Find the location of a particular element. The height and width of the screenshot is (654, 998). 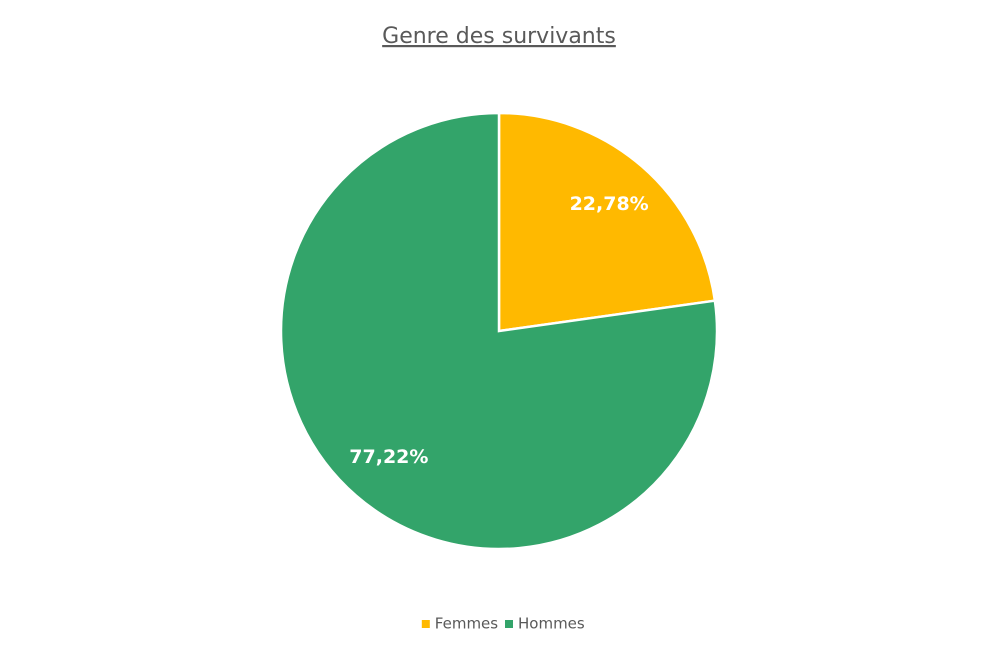

legend-label: Femmes is located at coordinates (466, 624).